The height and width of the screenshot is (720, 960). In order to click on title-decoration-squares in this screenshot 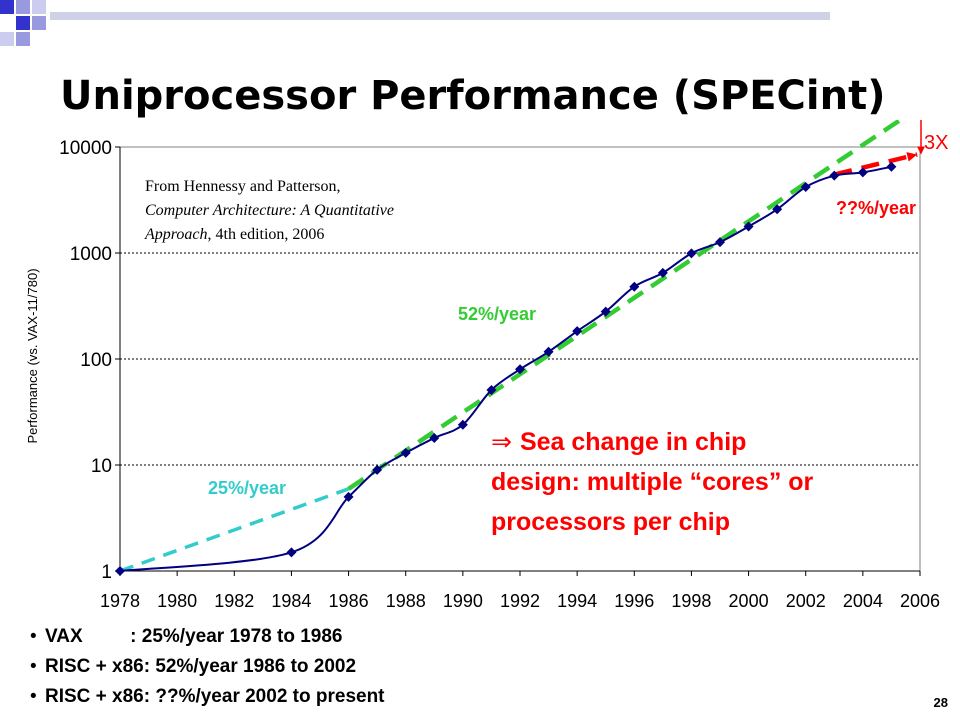, I will do `click(415, 23)`.